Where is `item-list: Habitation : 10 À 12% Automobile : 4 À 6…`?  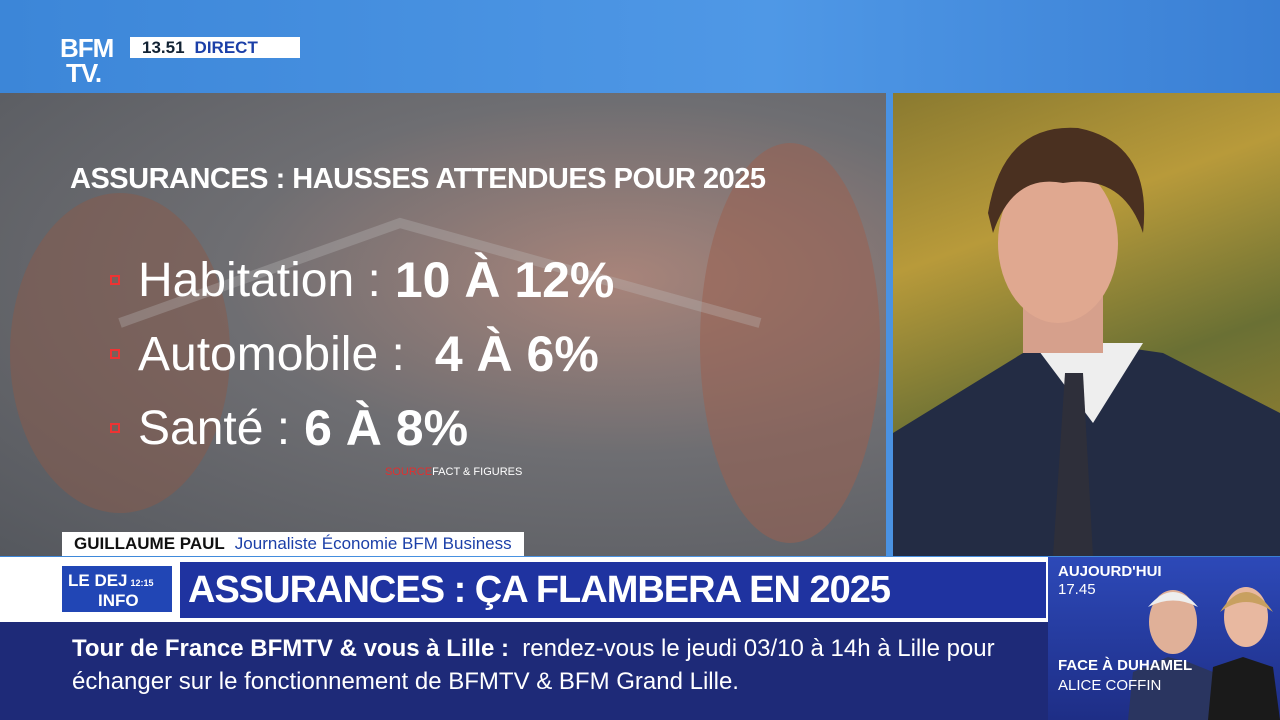
item-list: Habitation : 10 À 12% Automobile : 4 À 6… is located at coordinates (362, 354).